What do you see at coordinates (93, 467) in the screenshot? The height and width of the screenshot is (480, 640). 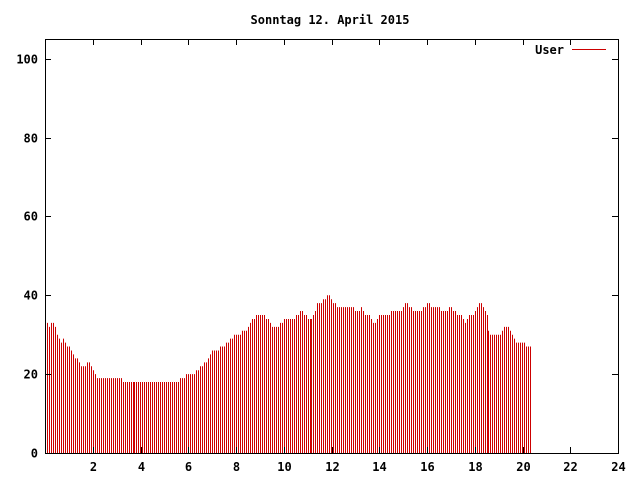 I see `x-tick-label: 2` at bounding box center [93, 467].